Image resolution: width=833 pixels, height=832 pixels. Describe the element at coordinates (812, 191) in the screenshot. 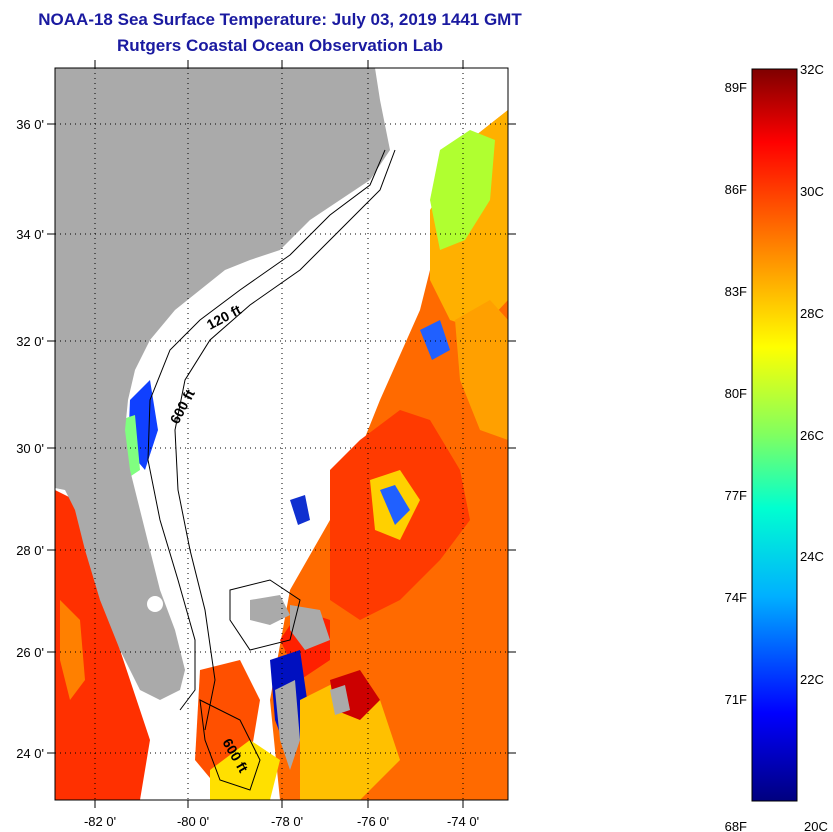

I see `colorbar-label-c: 30C` at that location.